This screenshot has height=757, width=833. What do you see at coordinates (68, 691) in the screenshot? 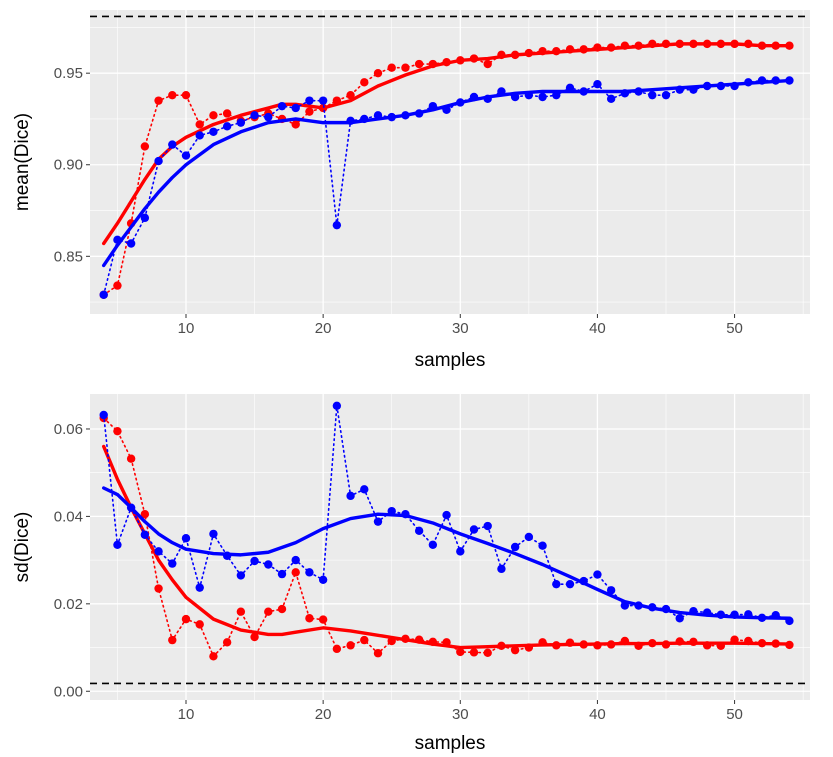
I see `y-tick-label: 0.00` at bounding box center [68, 691].